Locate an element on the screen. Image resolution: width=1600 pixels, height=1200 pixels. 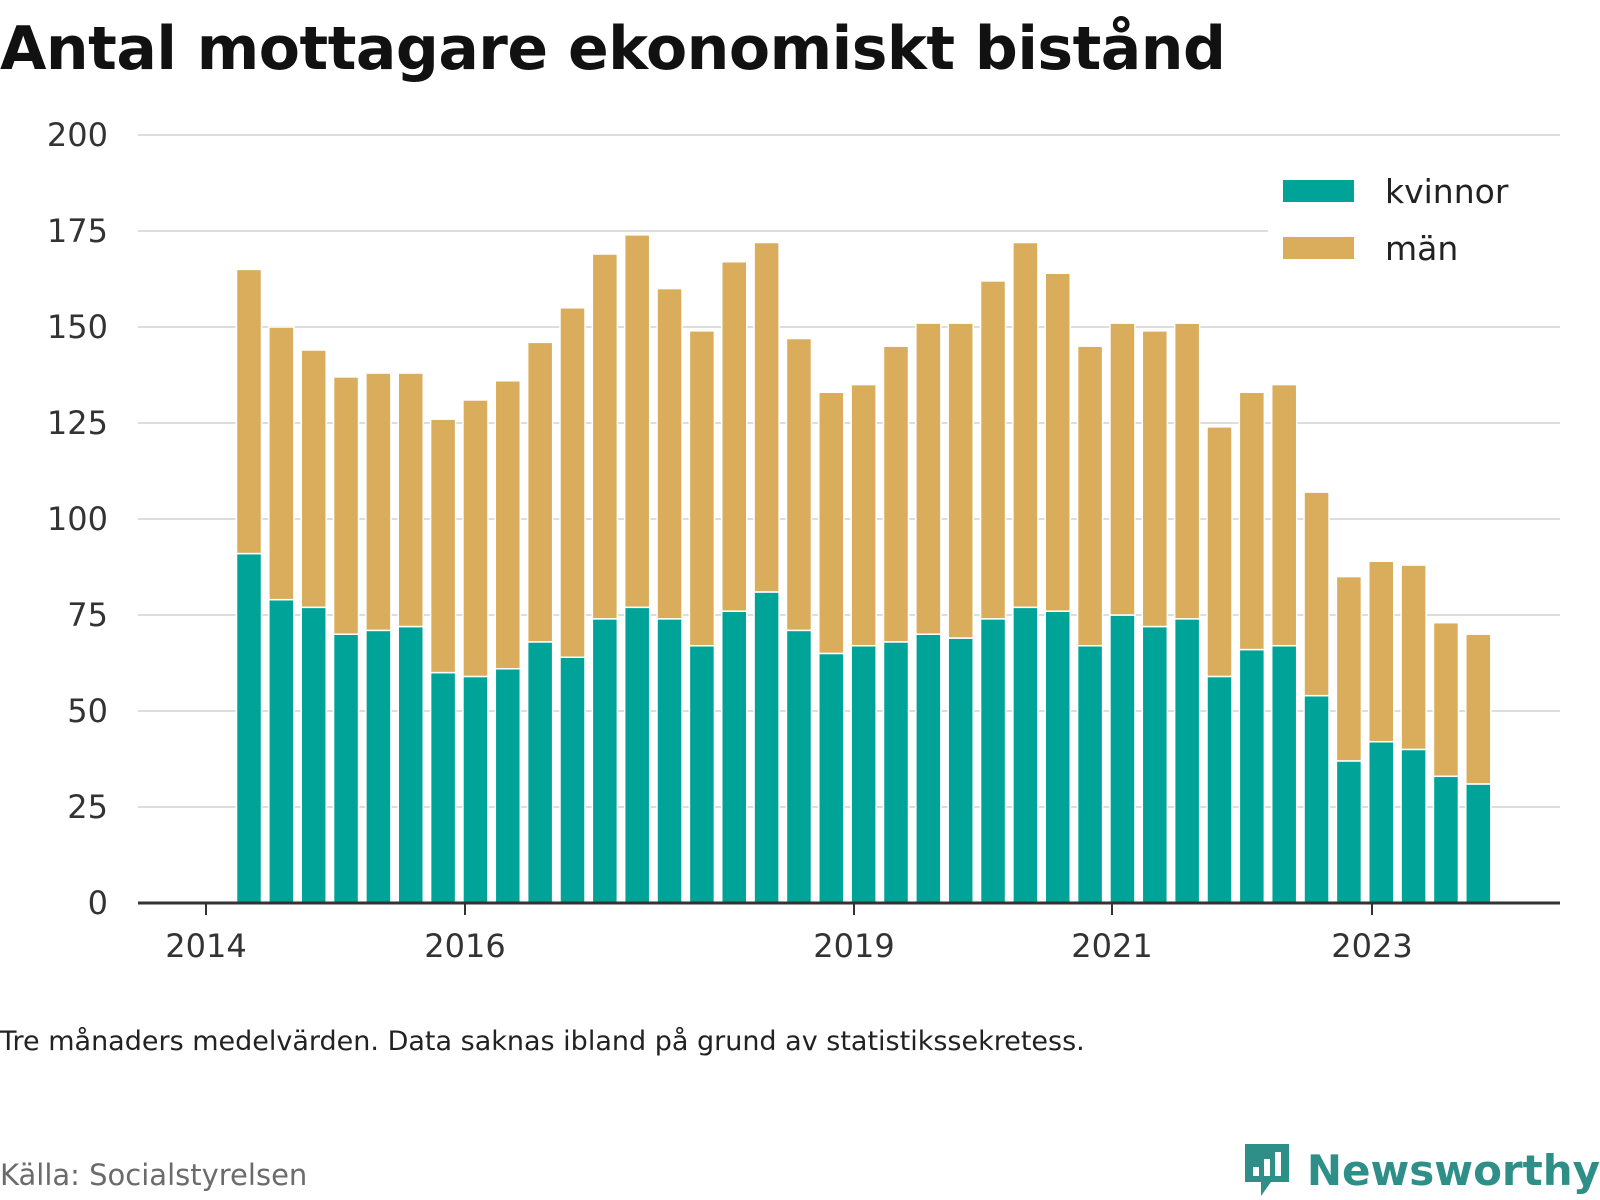
newsworthy-logo-icon is located at coordinates (1266, 1170).